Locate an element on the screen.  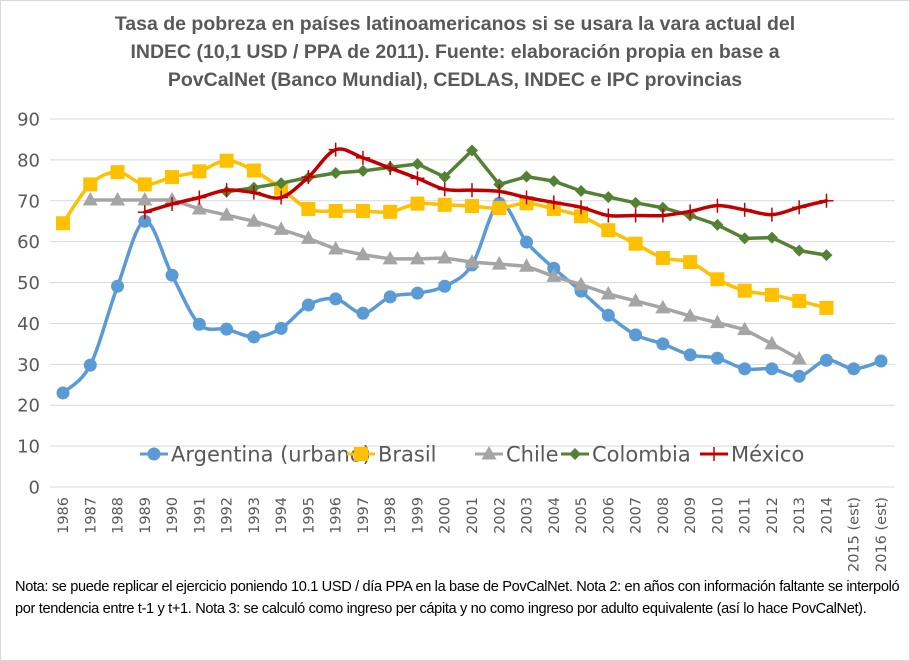
x-tick-label: 1989 is located at coordinates (146, 515).